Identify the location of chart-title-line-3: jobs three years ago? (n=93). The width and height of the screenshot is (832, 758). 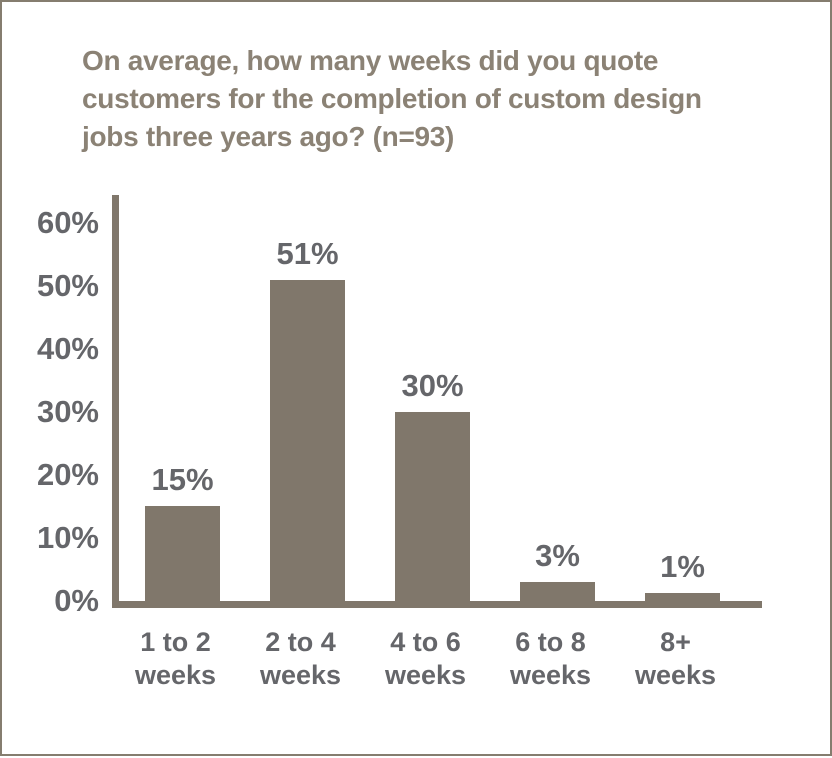
(268, 136).